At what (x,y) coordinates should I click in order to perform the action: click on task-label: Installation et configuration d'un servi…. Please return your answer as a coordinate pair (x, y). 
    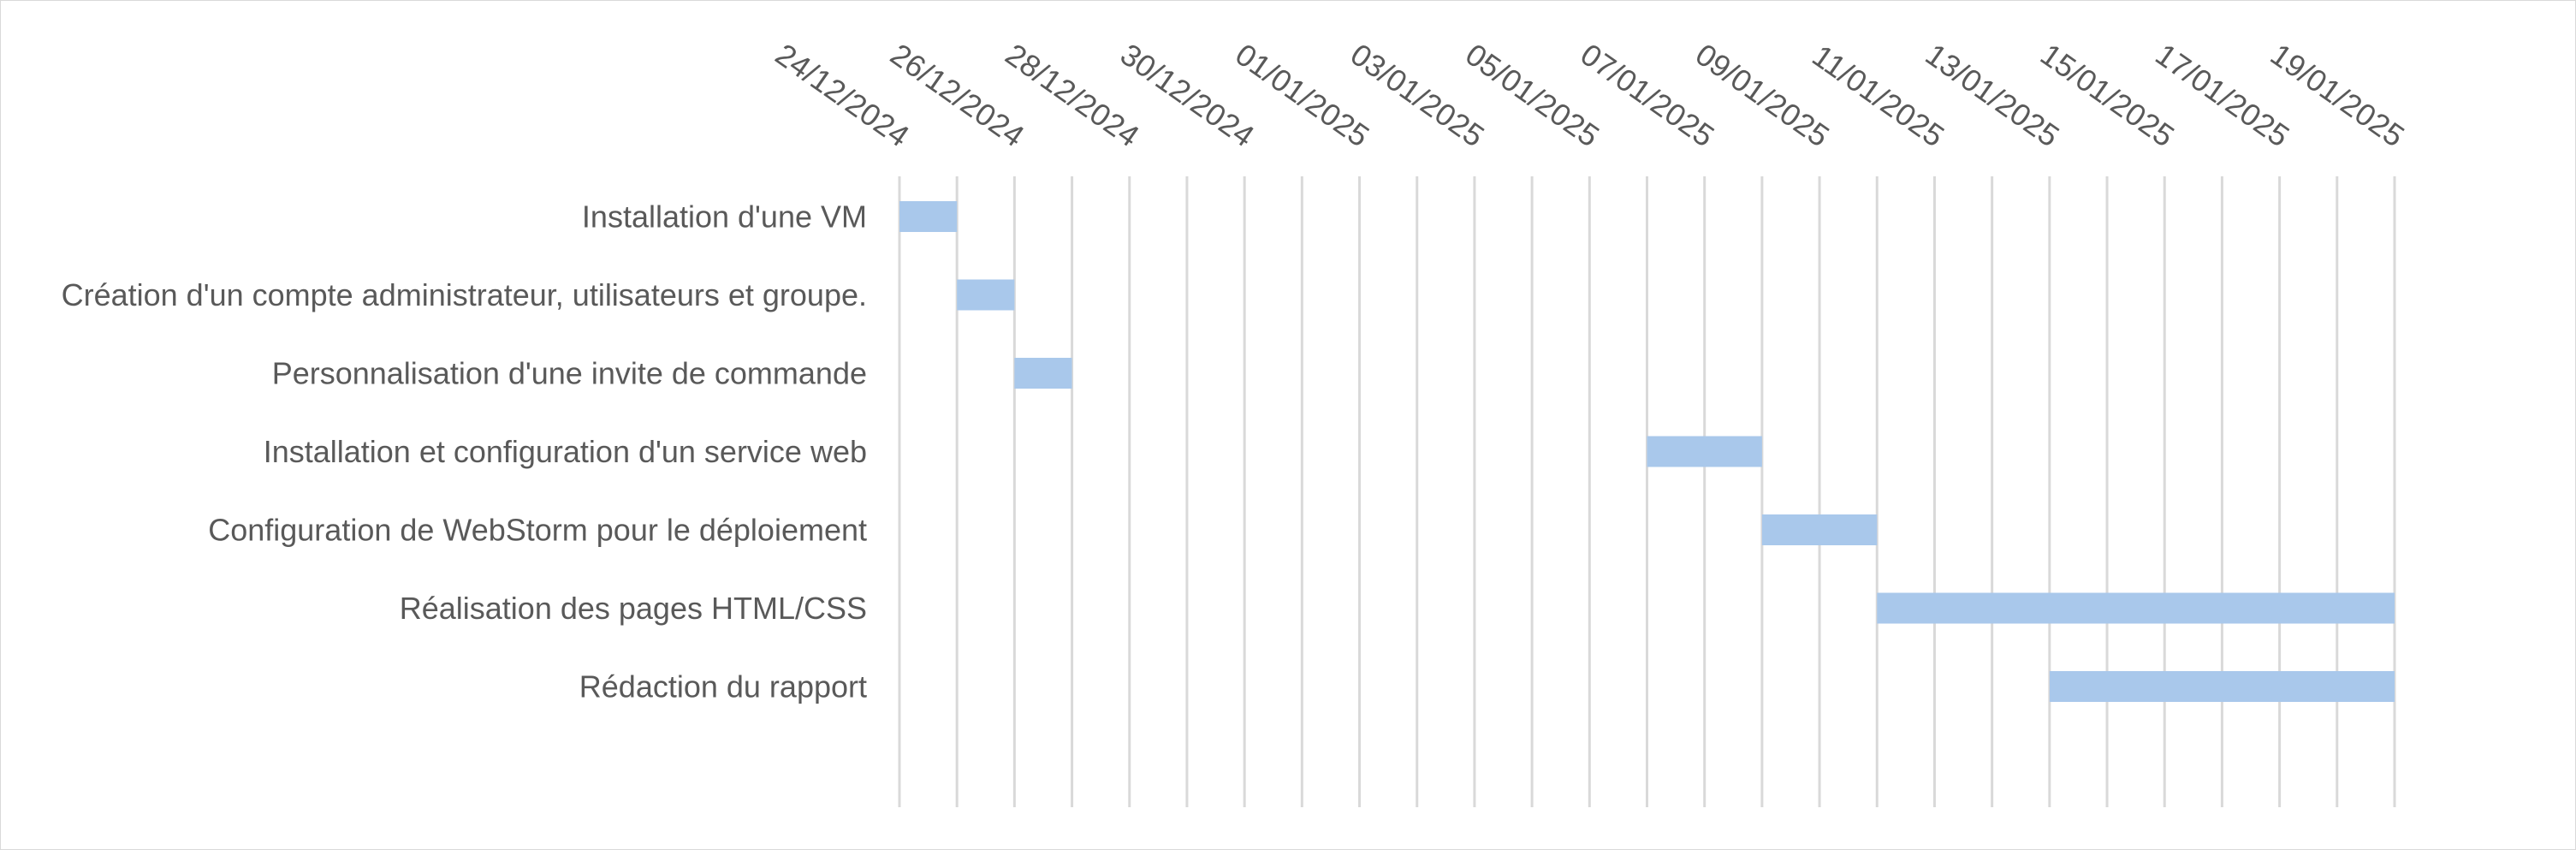
    Looking at the image, I should click on (565, 452).